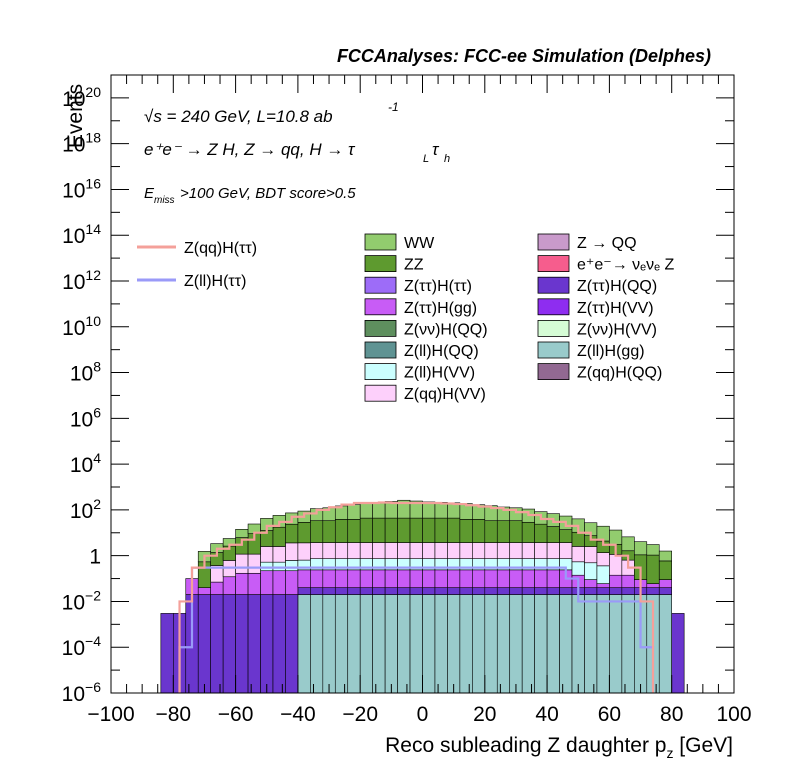 The image size is (796, 772). I want to click on energy-text: √s = 240 GeV, L=10.8 ab, so click(238, 116).